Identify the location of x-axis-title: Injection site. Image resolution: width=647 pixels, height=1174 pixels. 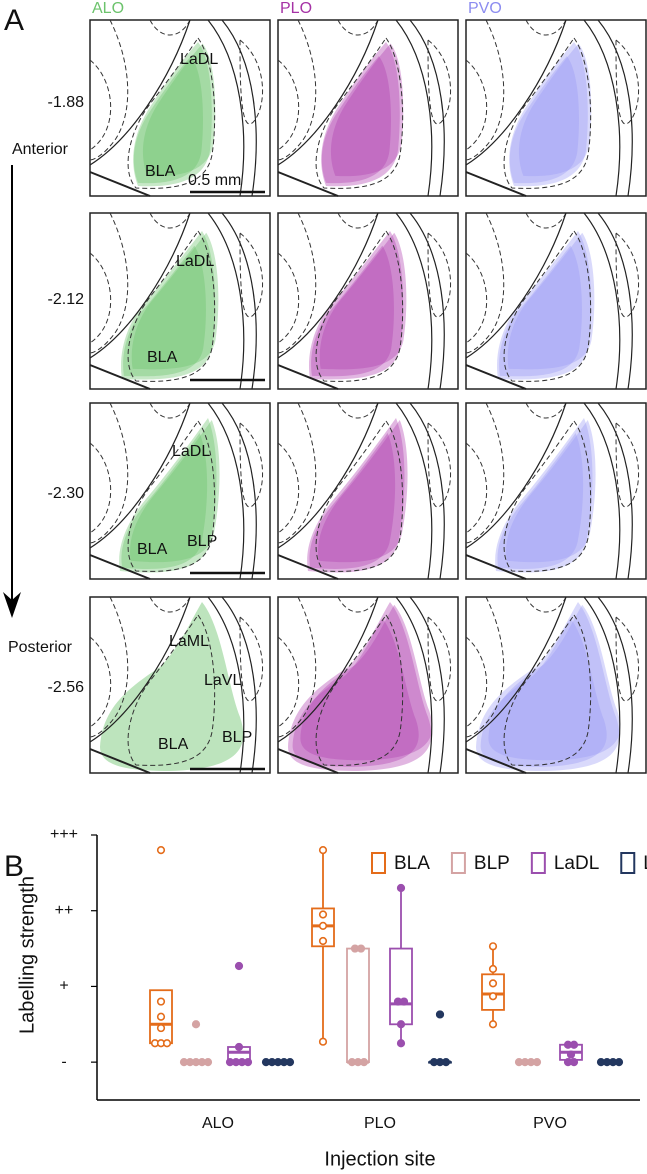
(379, 1159).